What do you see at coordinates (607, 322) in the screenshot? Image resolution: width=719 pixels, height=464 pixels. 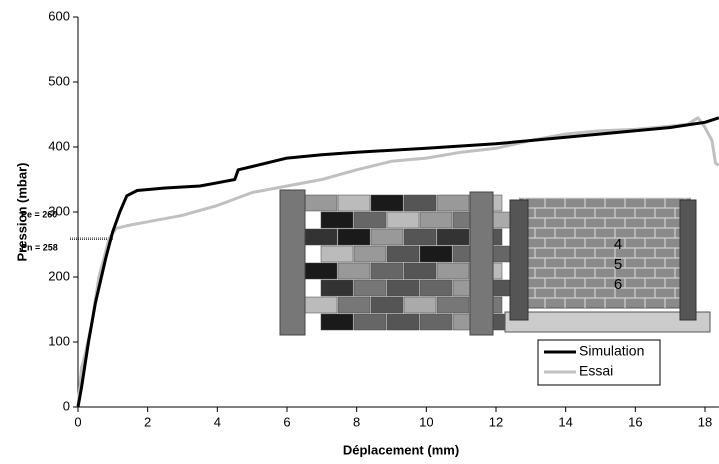 I see `wall-base` at bounding box center [607, 322].